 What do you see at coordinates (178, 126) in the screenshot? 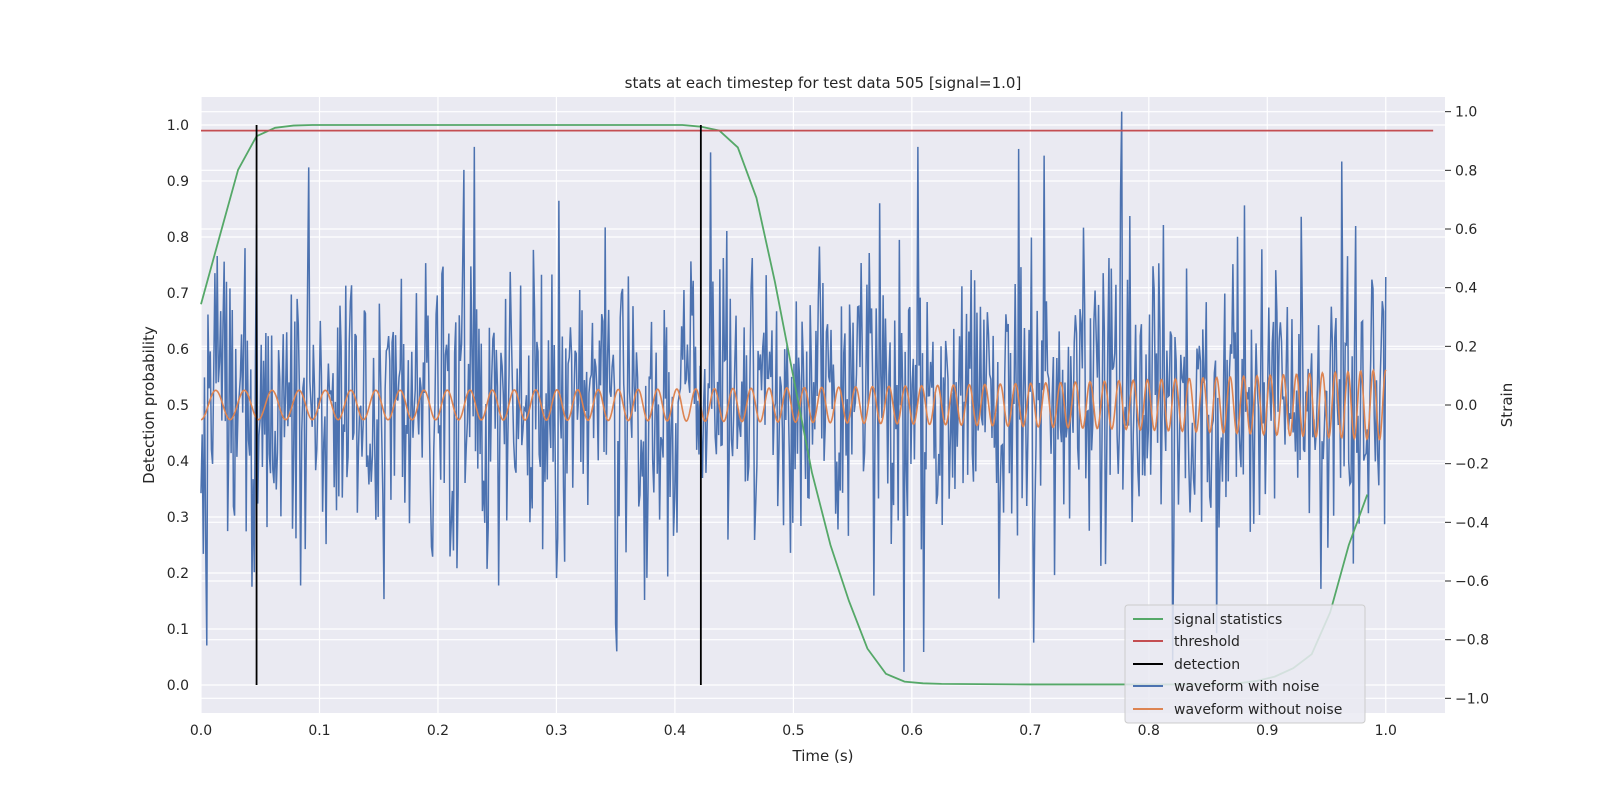
I see `y-left-tick-label: 1.0` at bounding box center [178, 126].